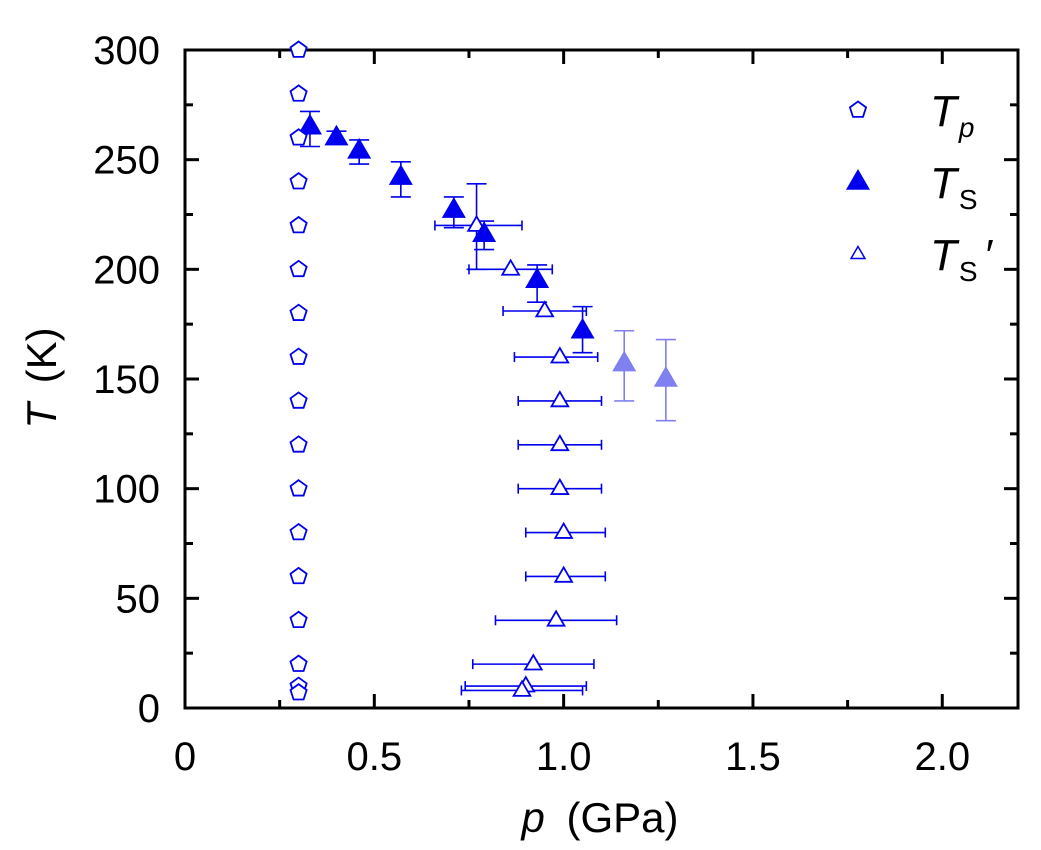 The width and height of the screenshot is (1041, 850). Describe the element at coordinates (126, 51) in the screenshot. I see `y-tick-label: 300` at that location.